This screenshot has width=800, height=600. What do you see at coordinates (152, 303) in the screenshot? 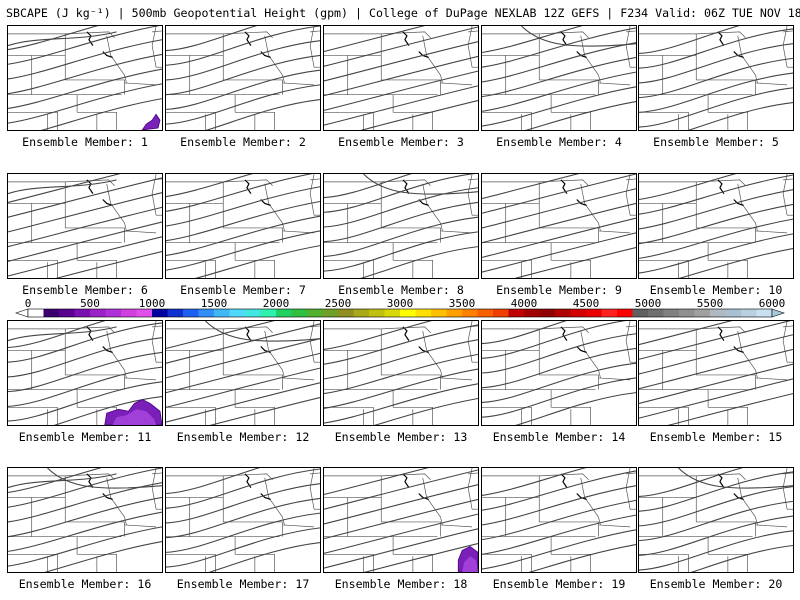
I see `colorbar-tick-label: 1000` at bounding box center [152, 303].